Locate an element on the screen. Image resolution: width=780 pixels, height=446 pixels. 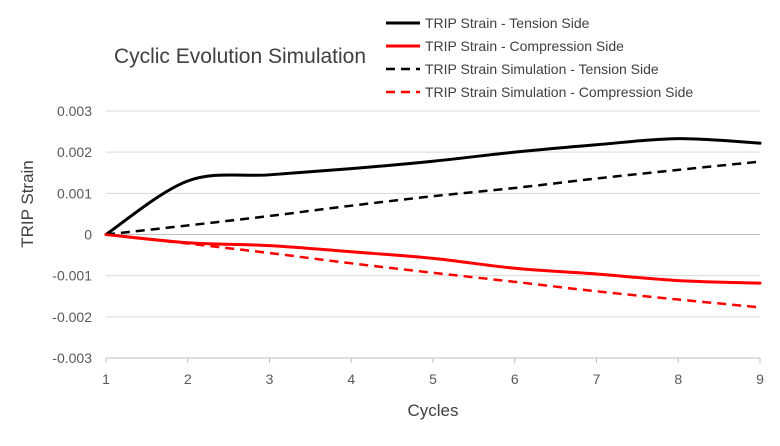
y-axis-title: TRIP Strain is located at coordinates (27, 204).